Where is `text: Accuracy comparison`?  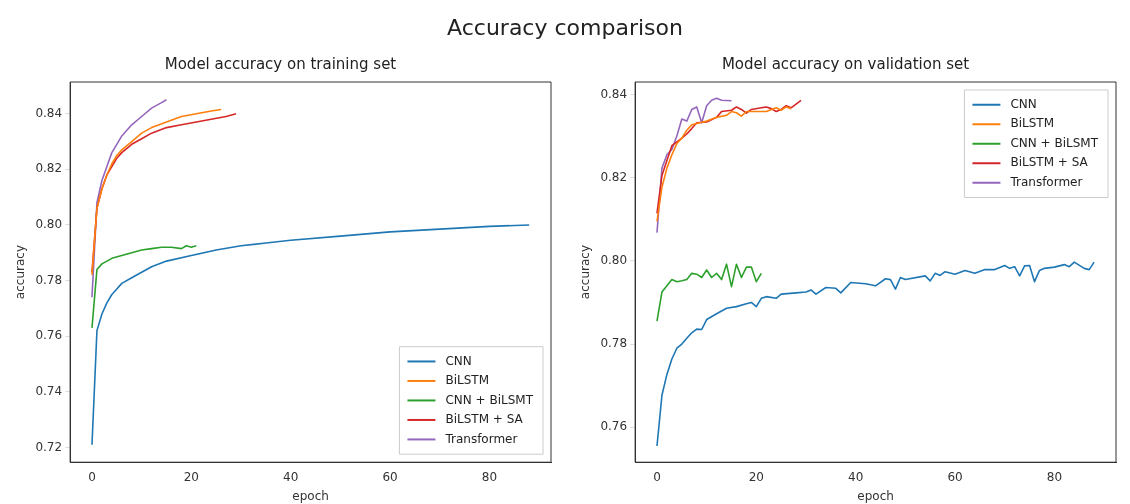
text: Accuracy comparison is located at coordinates (565, 28).